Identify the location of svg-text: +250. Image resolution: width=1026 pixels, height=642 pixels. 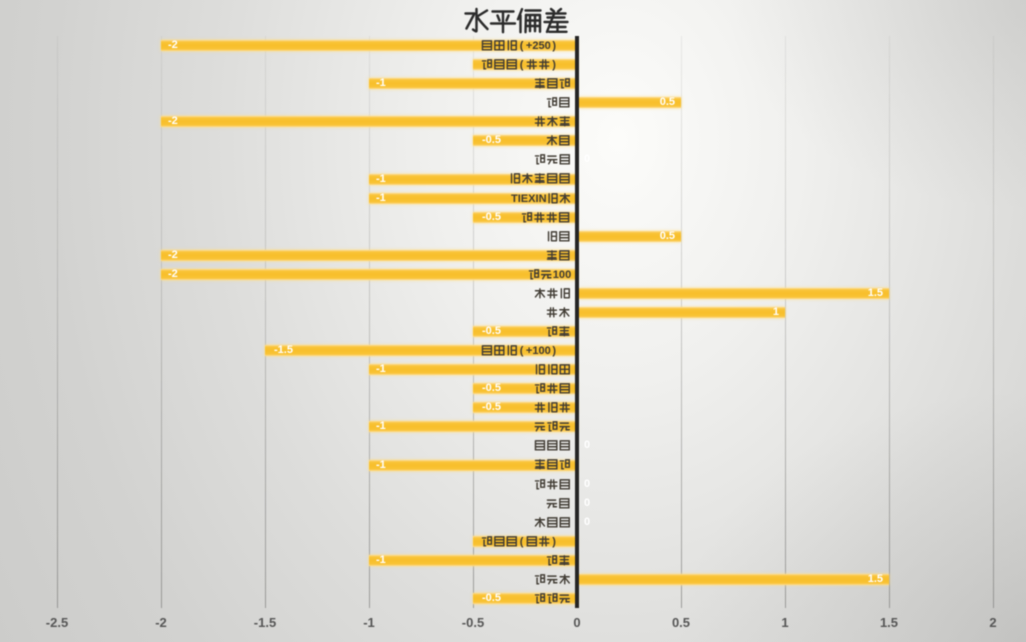
(537, 46).